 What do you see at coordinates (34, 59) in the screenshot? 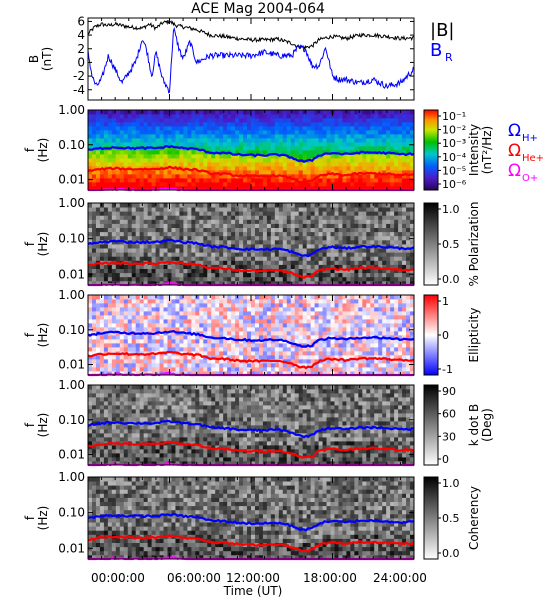
I see `y-axis-title: B` at bounding box center [34, 59].